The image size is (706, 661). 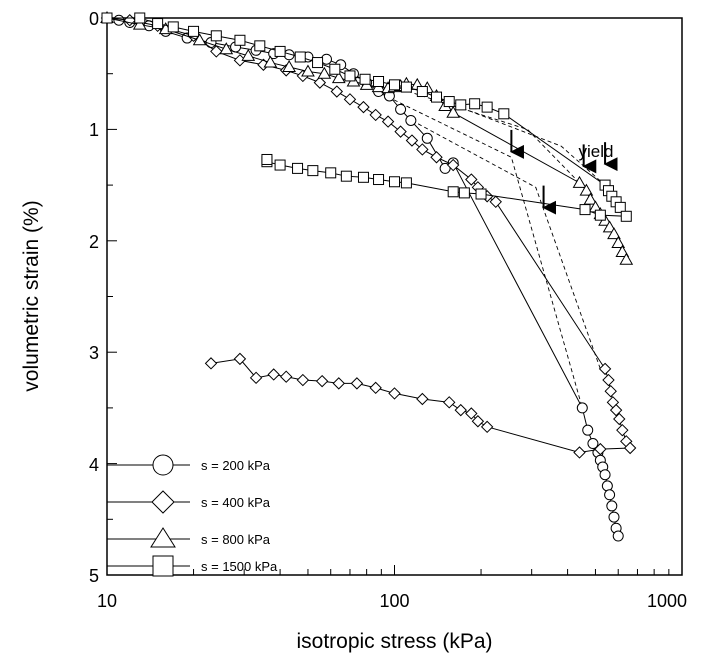 What do you see at coordinates (94, 465) in the screenshot?
I see `y-tick-label-4: 4` at bounding box center [94, 465].